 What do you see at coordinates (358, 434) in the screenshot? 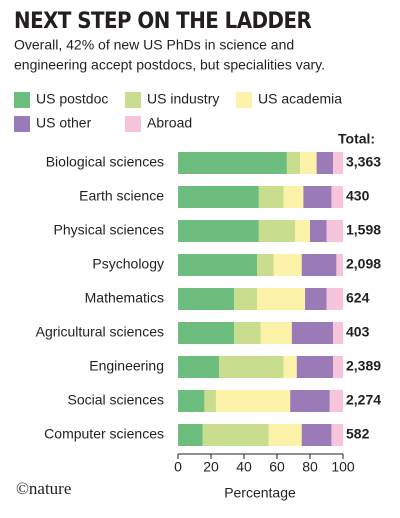
I see `total-label: 582` at bounding box center [358, 434].